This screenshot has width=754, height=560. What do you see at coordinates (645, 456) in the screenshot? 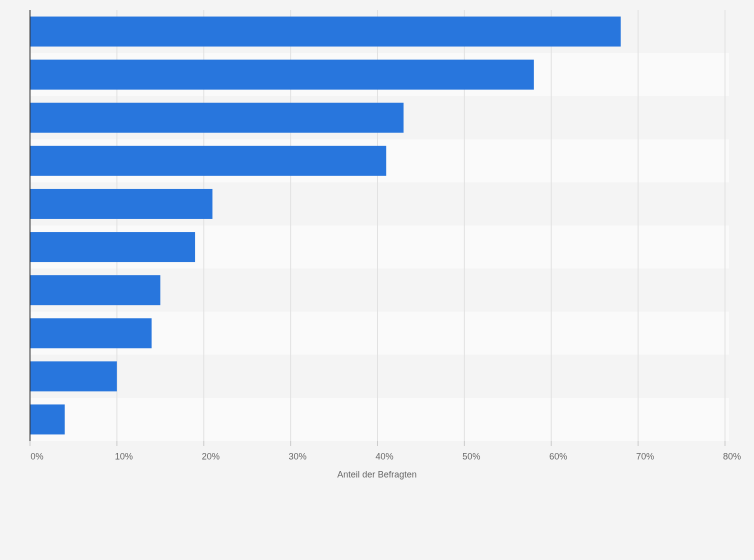
I see `x-tick-label: 70%` at bounding box center [645, 456].